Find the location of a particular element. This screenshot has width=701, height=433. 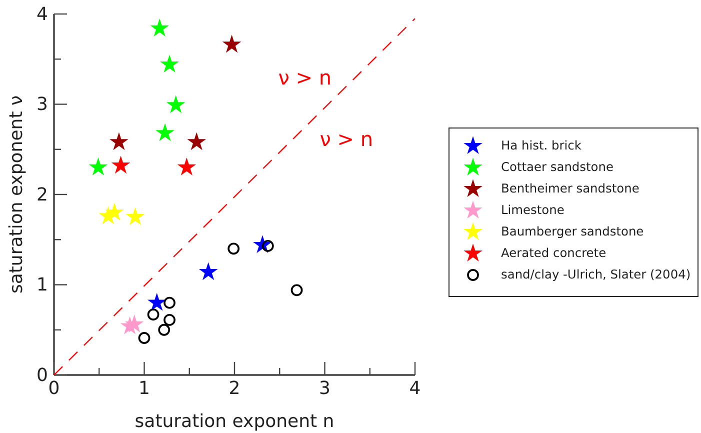

legend-label: Limestone is located at coordinates (532, 209).